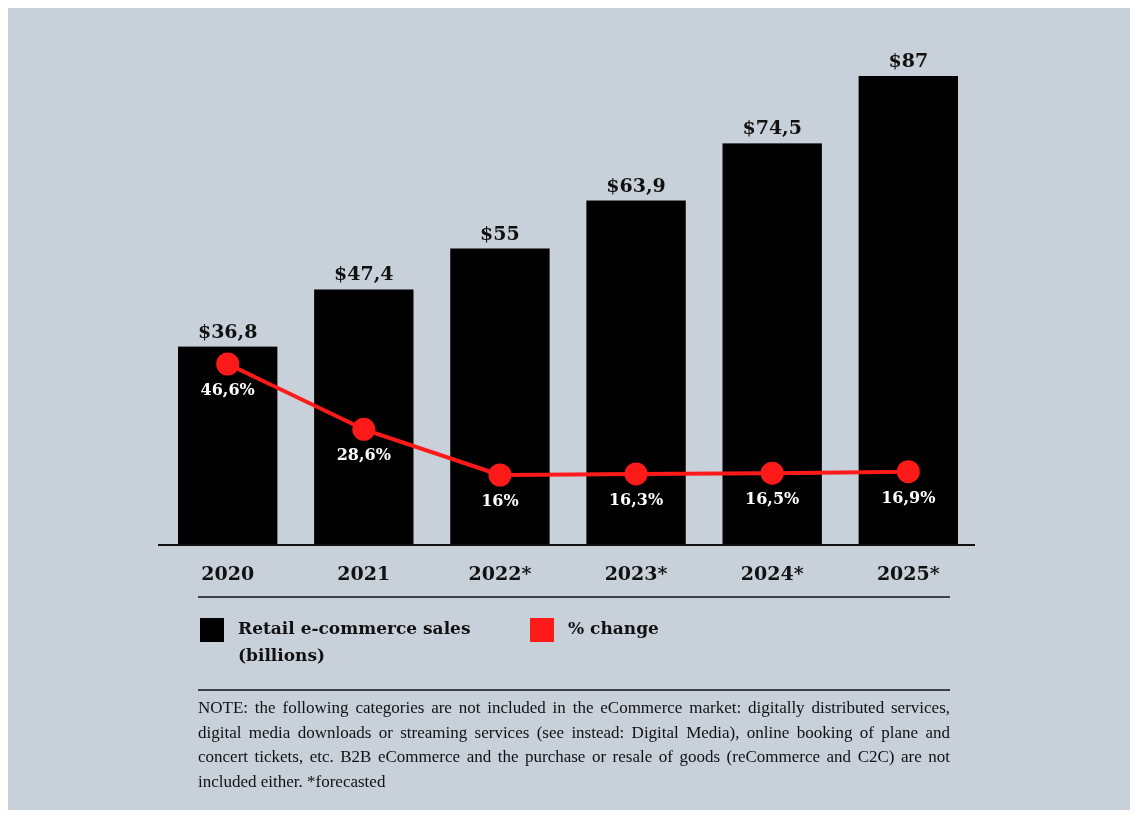 The width and height of the screenshot is (1138, 818). I want to click on data-label: 16,3%, so click(636, 499).